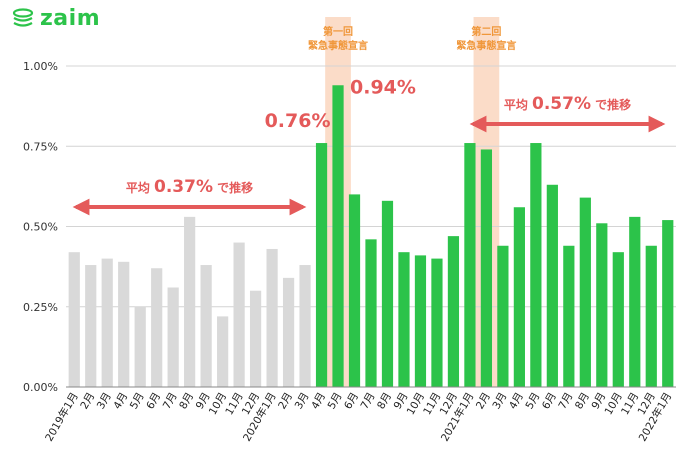 The image size is (700, 470). I want to click on average-value: 0.57%, so click(561, 104).